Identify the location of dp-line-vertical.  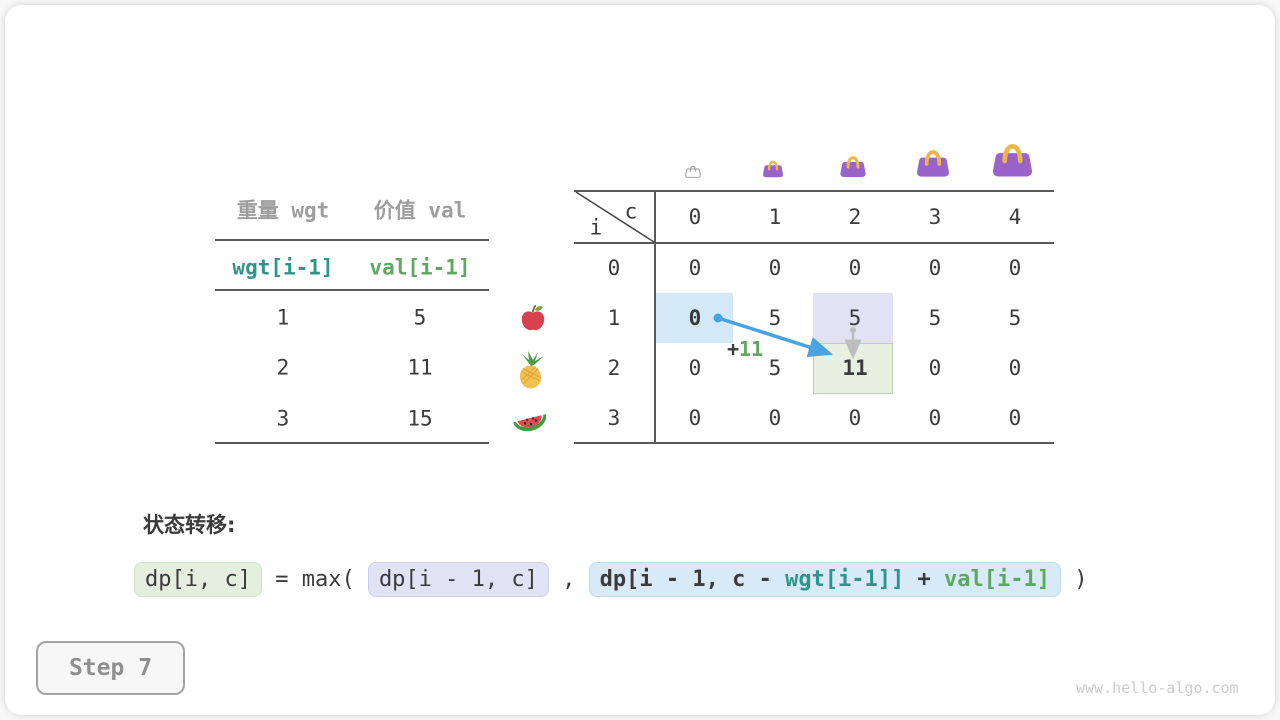
(655, 317).